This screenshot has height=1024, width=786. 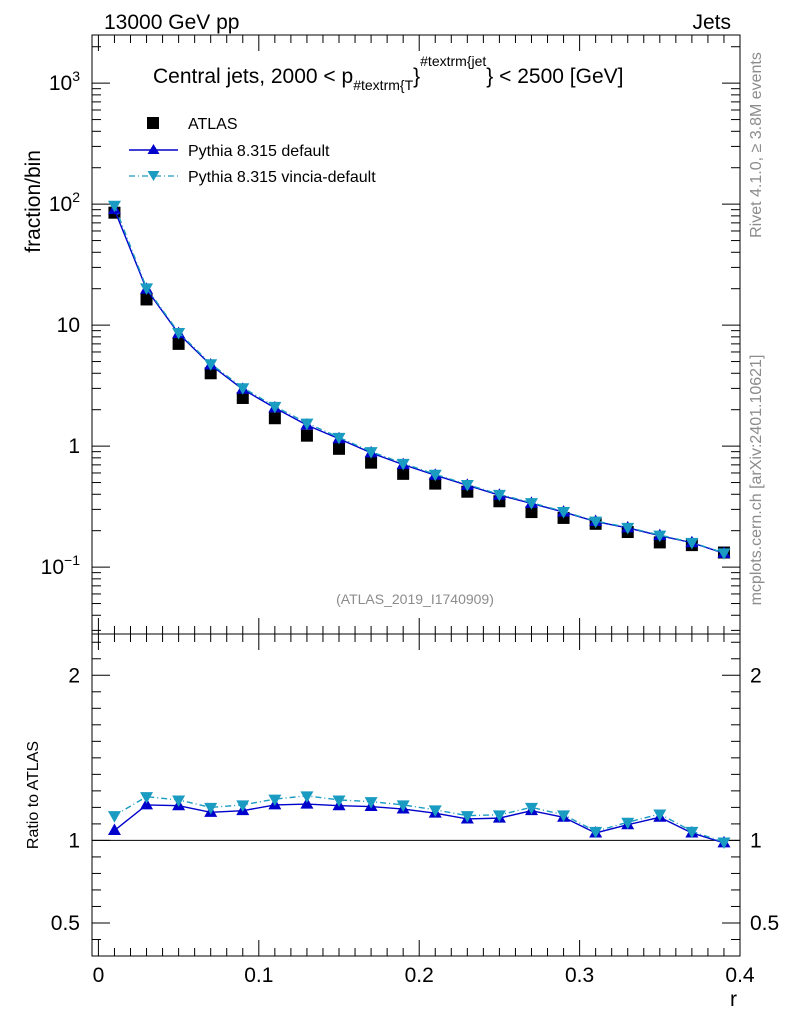 What do you see at coordinates (65, 923) in the screenshot?
I see `ratio-y-tick-label-left: 0.5` at bounding box center [65, 923].